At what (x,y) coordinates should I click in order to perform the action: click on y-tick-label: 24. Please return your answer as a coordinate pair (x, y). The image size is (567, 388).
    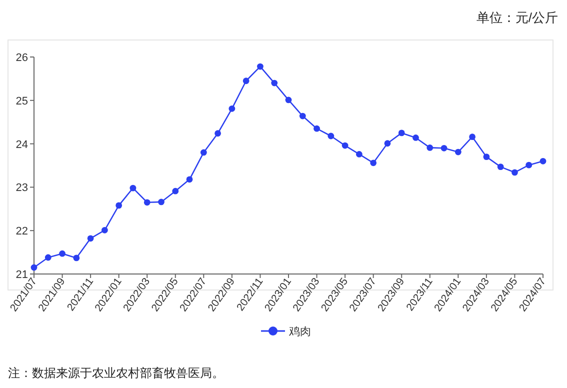
    Looking at the image, I should click on (22, 144).